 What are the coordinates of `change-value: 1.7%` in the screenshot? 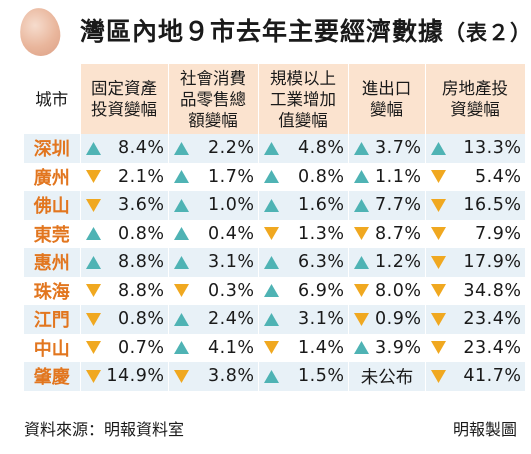 It's located at (231, 176).